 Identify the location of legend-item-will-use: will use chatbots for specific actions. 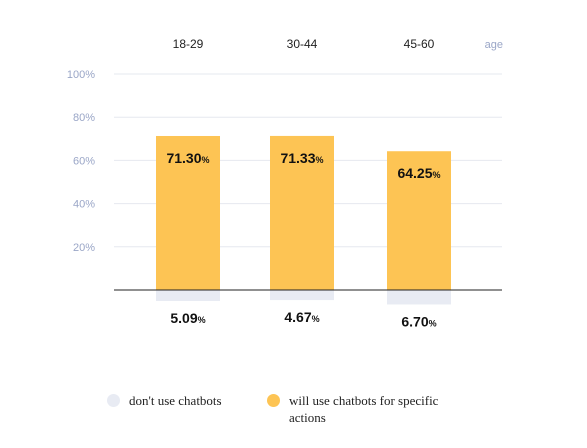
(362, 409).